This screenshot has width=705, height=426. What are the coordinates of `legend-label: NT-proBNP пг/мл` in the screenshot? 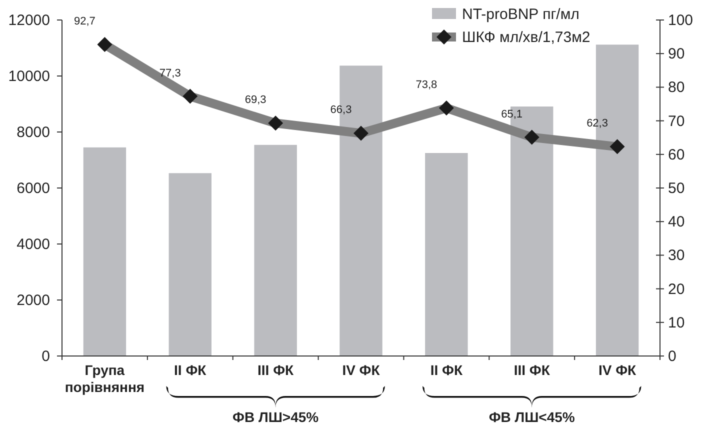 It's located at (521, 14).